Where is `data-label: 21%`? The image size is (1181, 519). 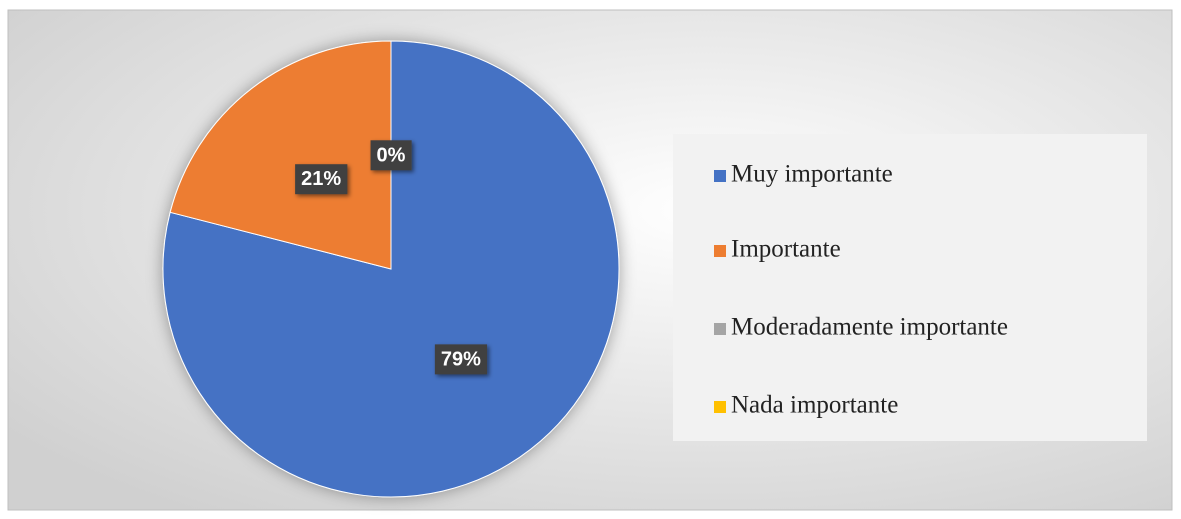
data-label: 21% is located at coordinates (321, 179).